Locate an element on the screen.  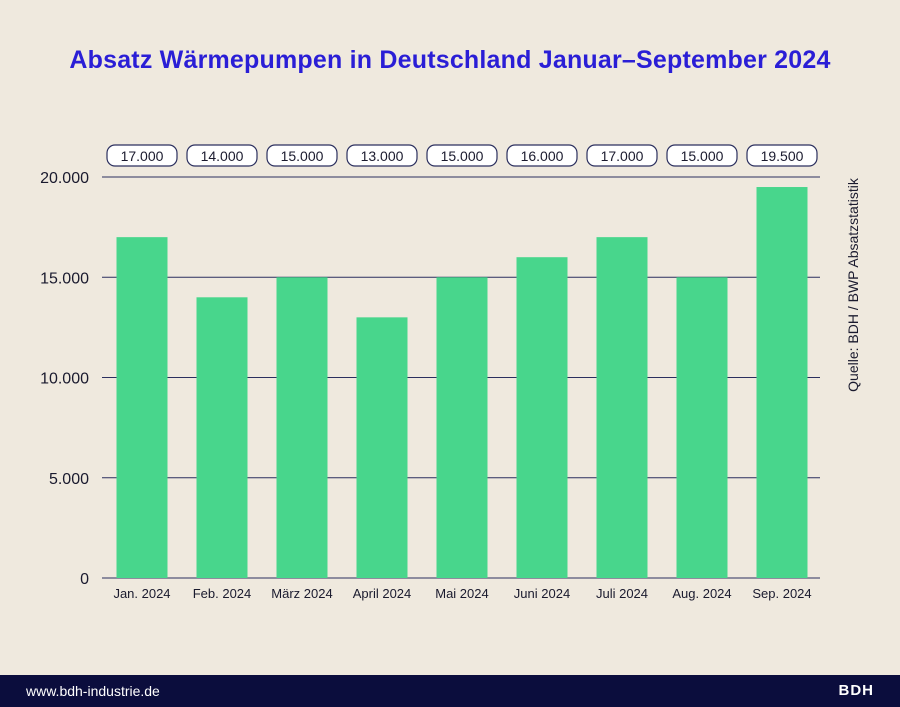
x-tick-label: Juli 2024 is located at coordinates (622, 593).